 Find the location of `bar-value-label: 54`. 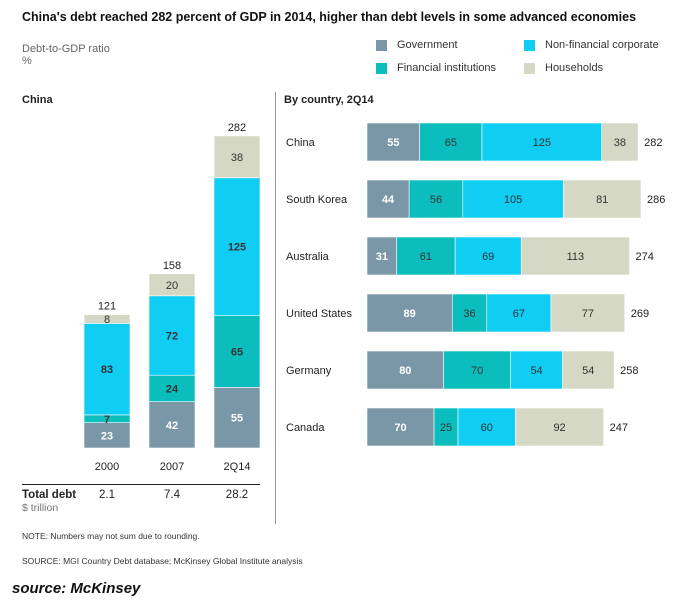

bar-value-label: 54 is located at coordinates (588, 371).